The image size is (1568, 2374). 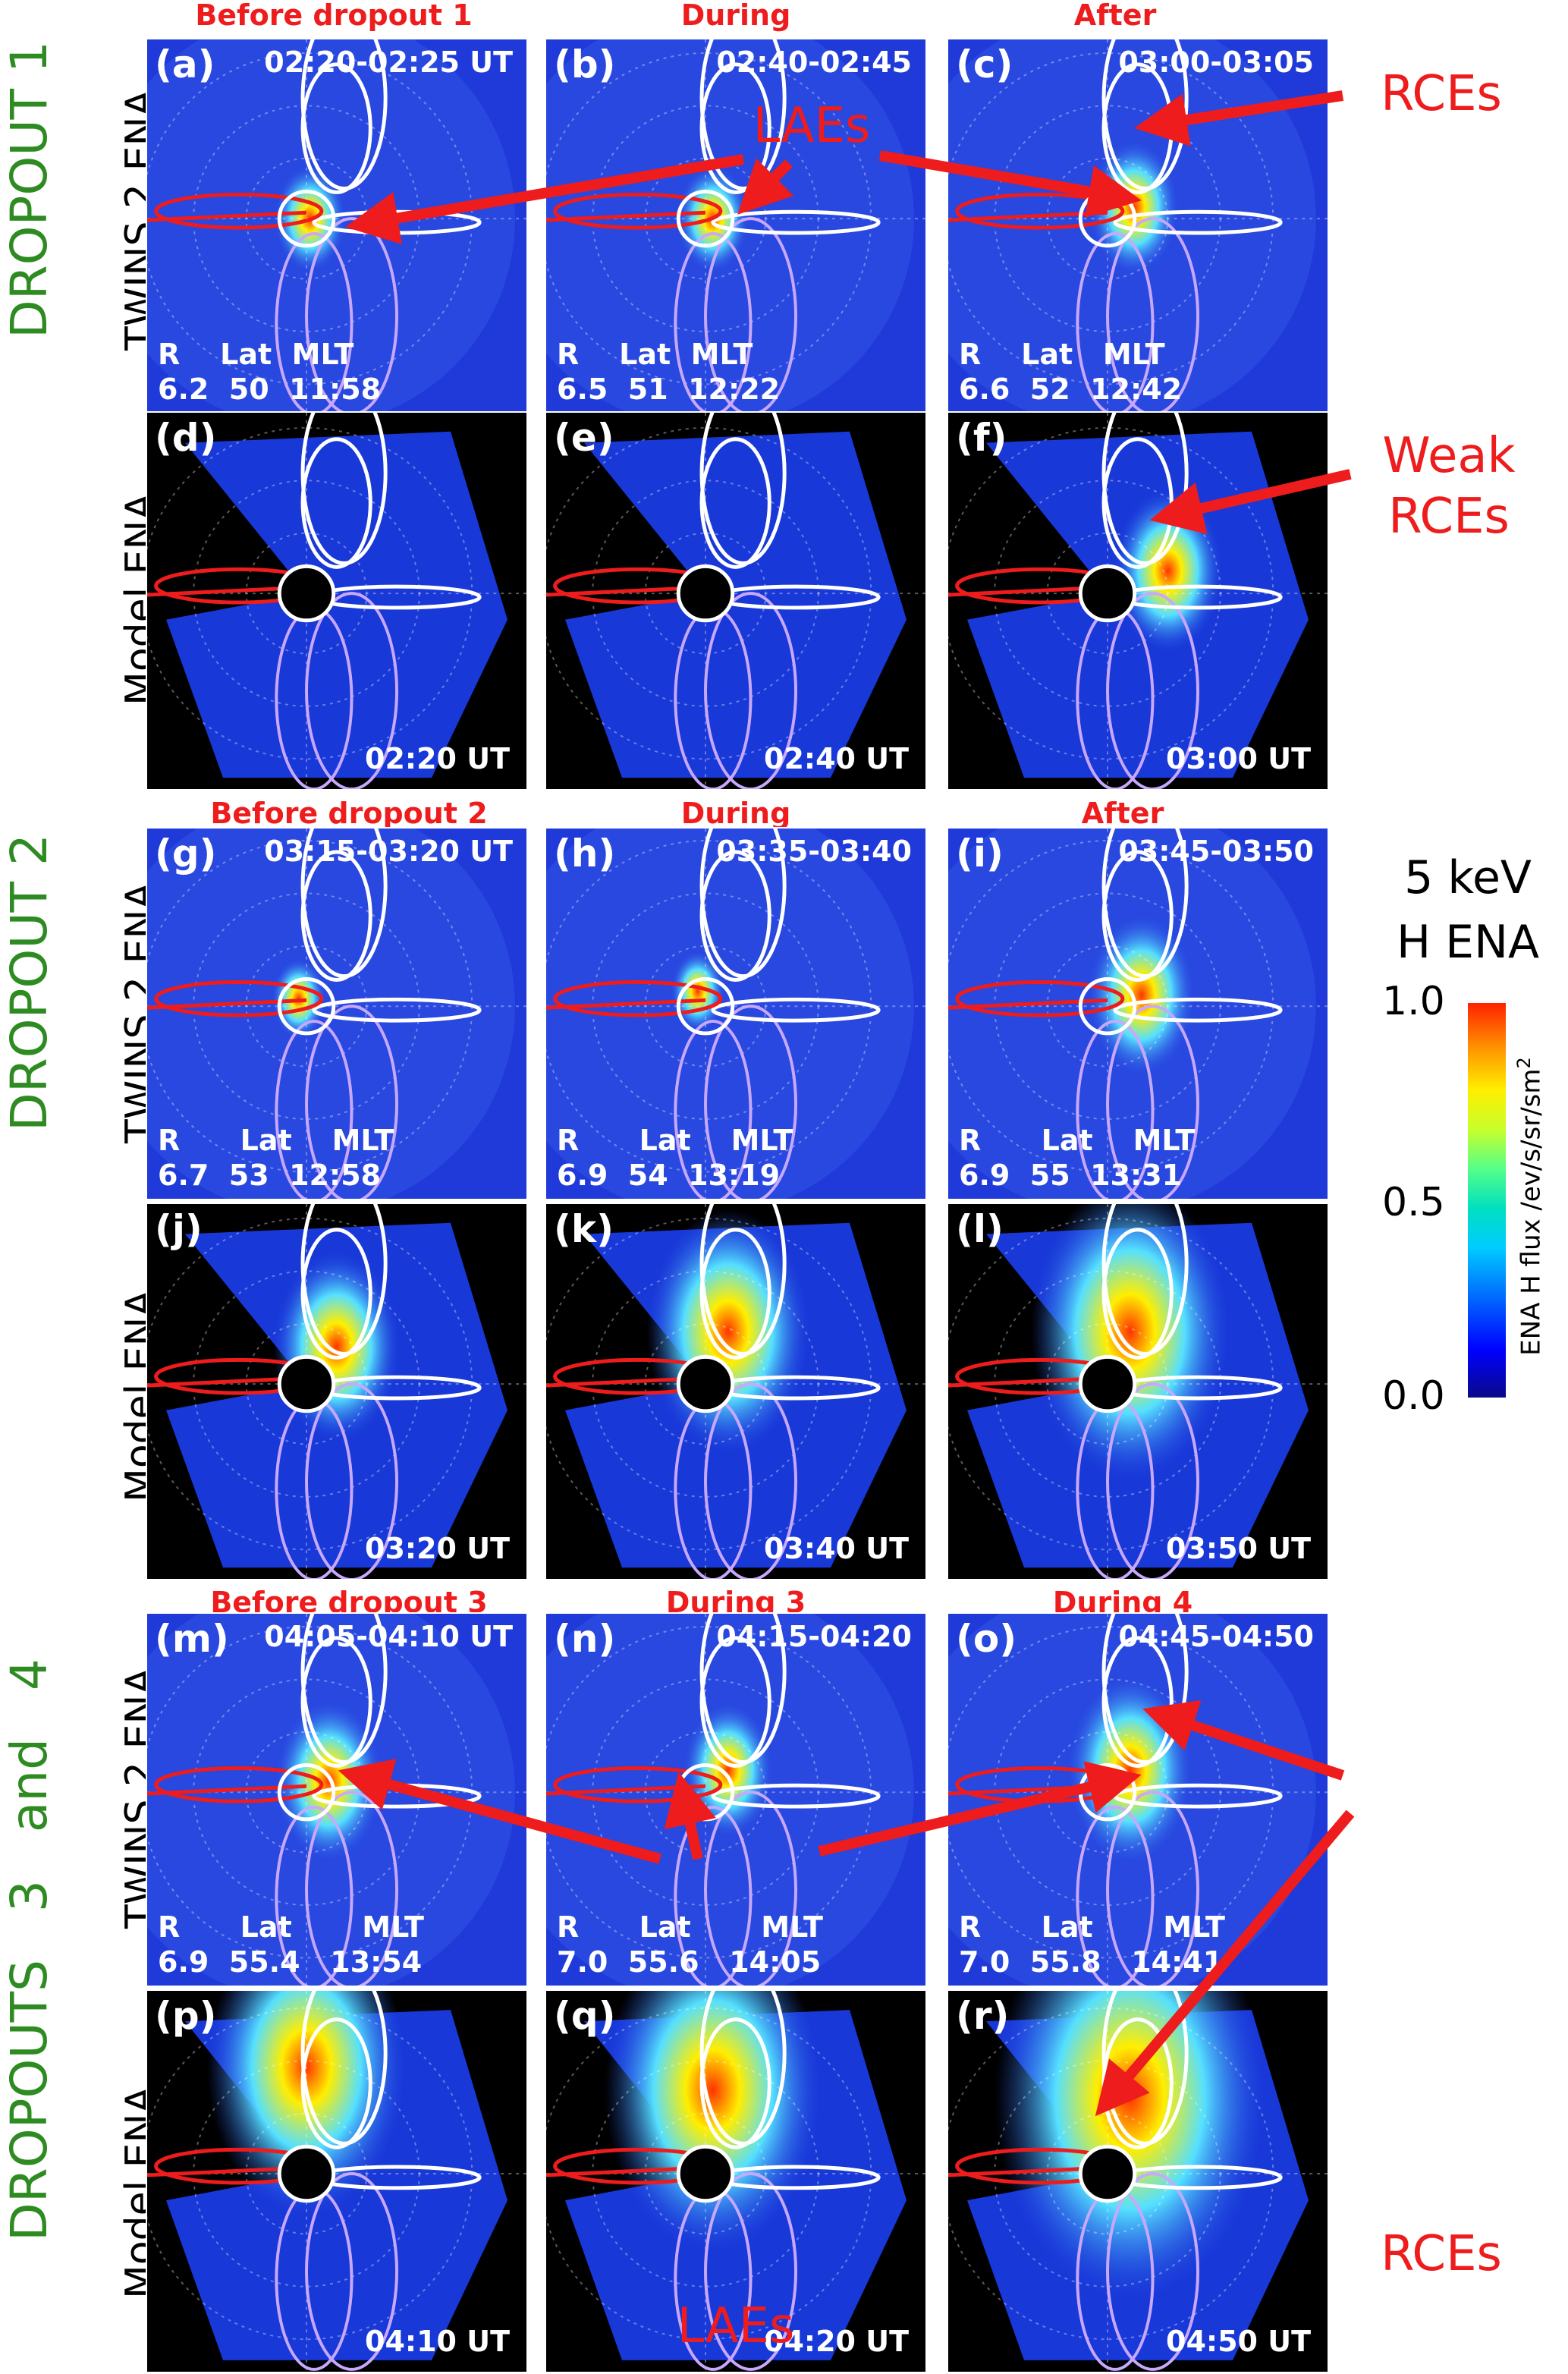 I want to click on panel-label-o: (o), so click(x=986, y=1639).